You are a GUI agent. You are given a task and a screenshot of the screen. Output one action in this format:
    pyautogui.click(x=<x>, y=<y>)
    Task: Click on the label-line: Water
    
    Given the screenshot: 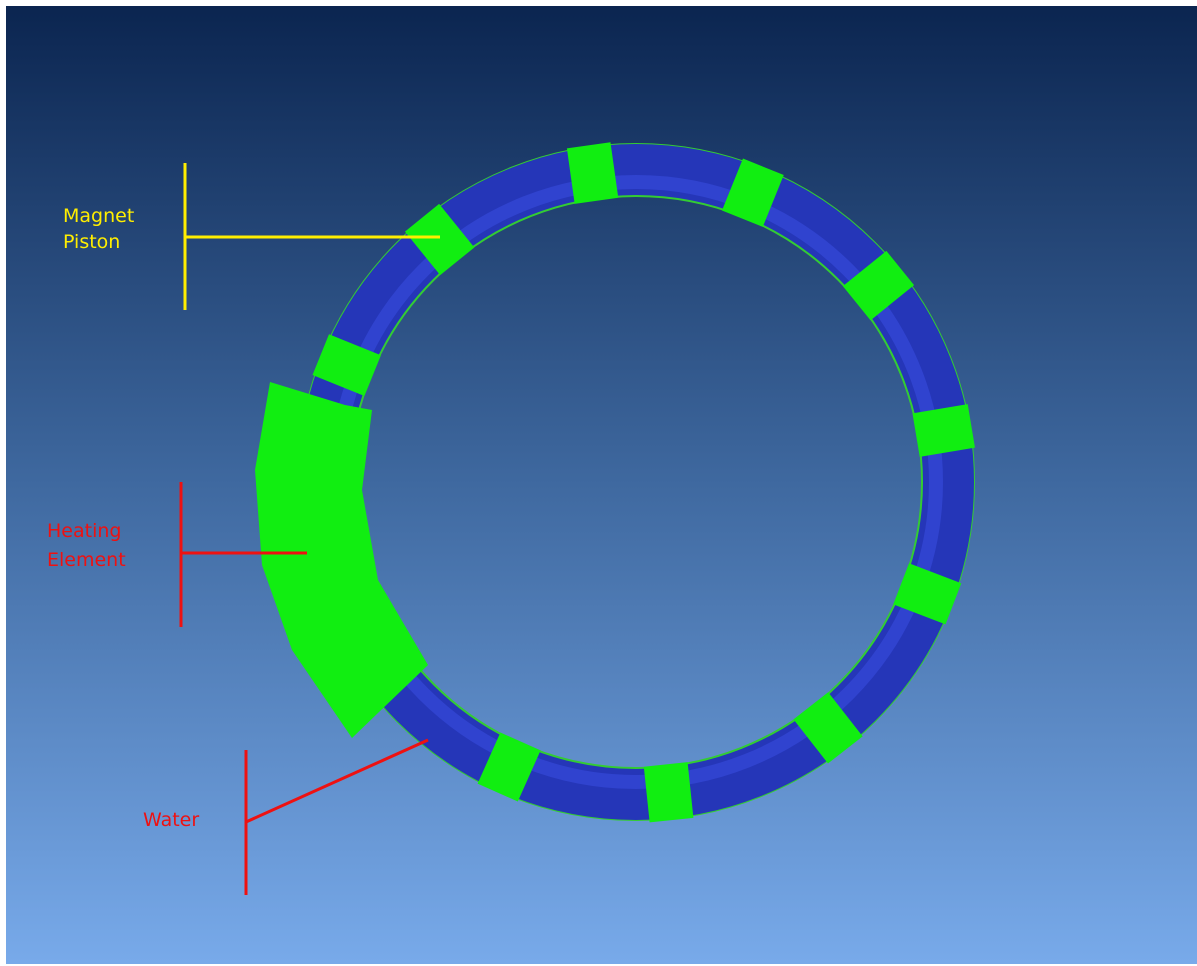 What is the action you would take?
    pyautogui.click(x=171, y=820)
    